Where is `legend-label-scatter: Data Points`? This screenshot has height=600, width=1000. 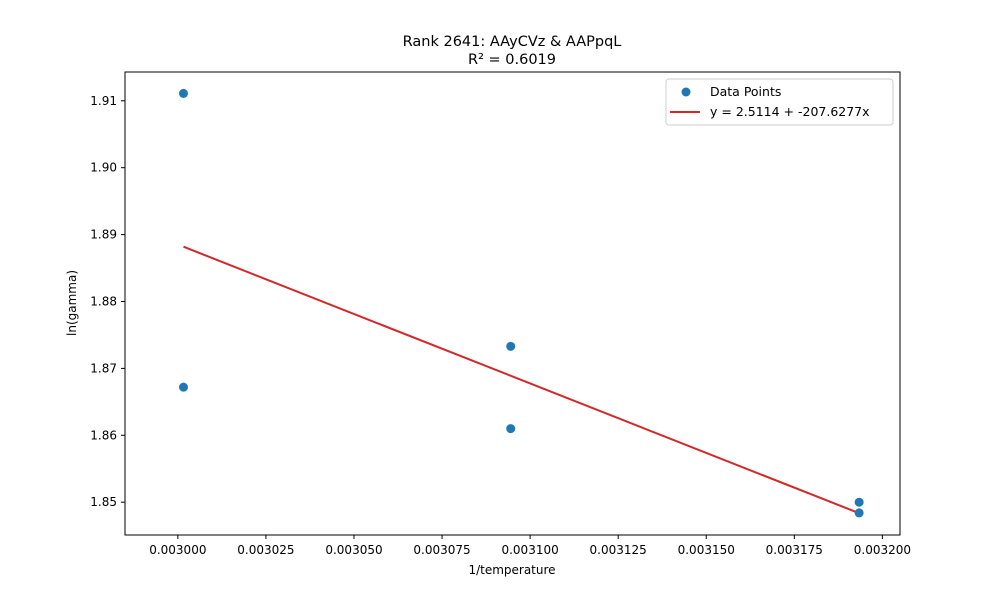 legend-label-scatter: Data Points is located at coordinates (745, 91).